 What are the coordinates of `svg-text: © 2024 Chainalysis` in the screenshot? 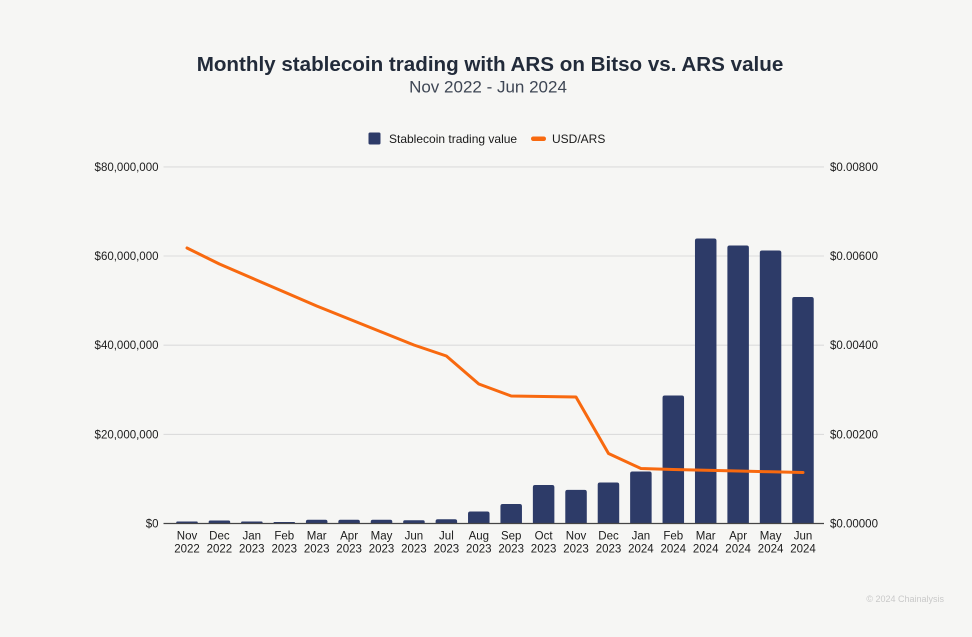 It's located at (905, 599).